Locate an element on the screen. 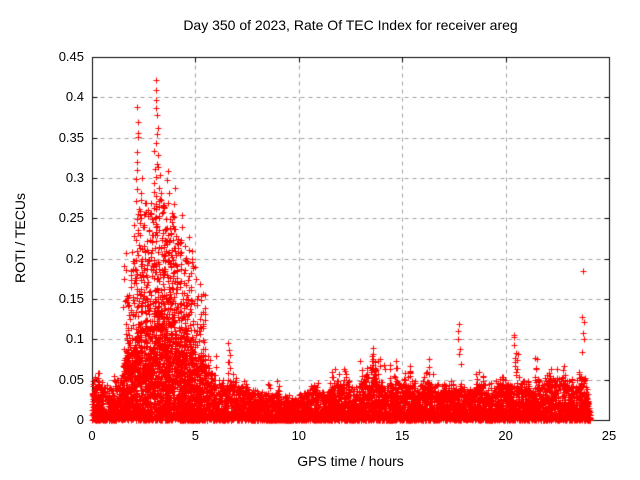  y-tick-label: 0.1 is located at coordinates (74, 339).